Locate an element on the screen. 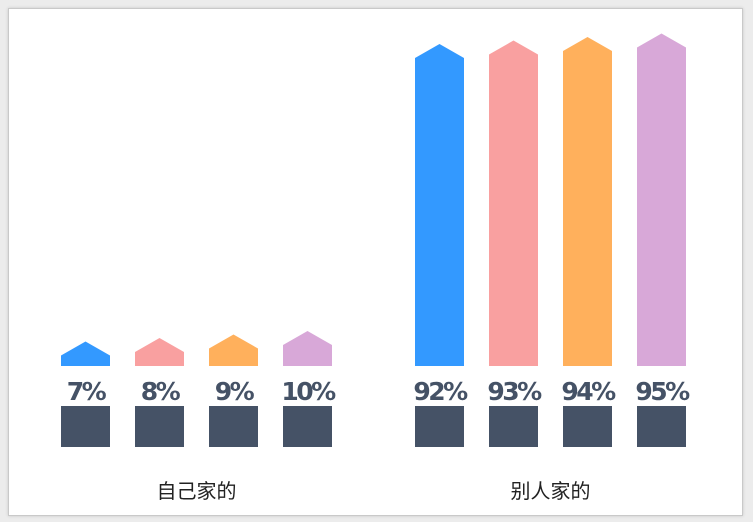  data-label-1-0: 92% is located at coordinates (440, 391).